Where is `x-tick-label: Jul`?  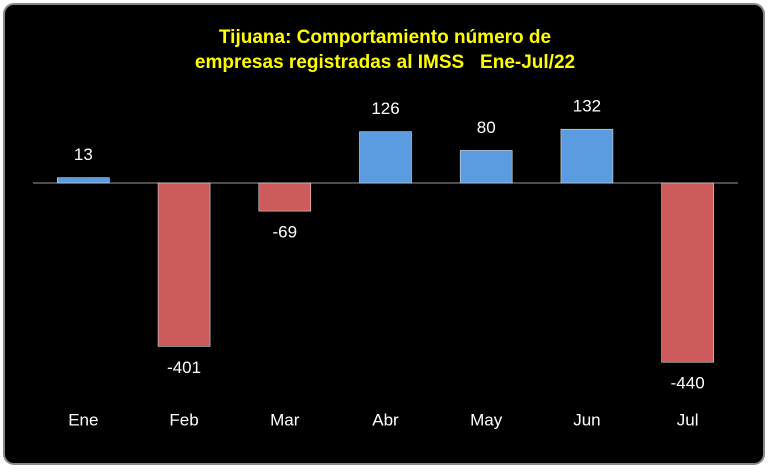 x-tick-label: Jul is located at coordinates (688, 419).